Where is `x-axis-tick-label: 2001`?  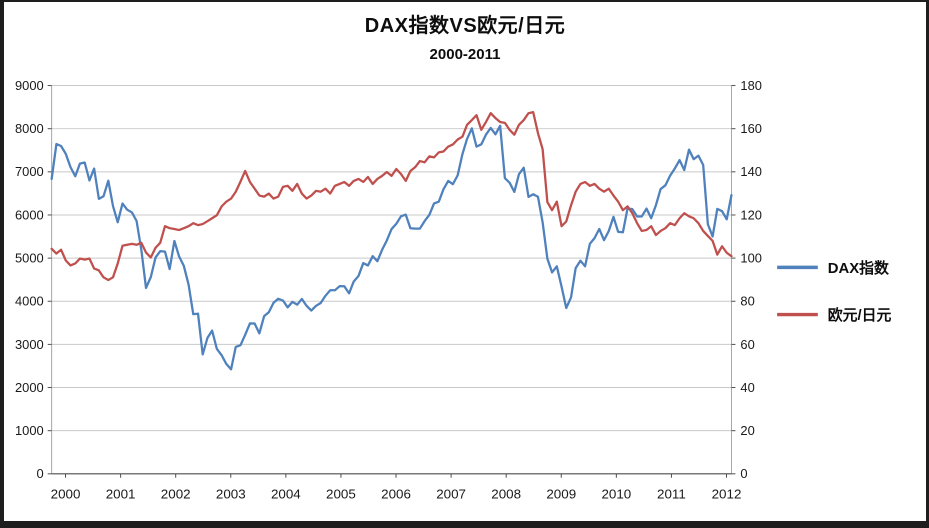
x-axis-tick-label: 2001 is located at coordinates (121, 493).